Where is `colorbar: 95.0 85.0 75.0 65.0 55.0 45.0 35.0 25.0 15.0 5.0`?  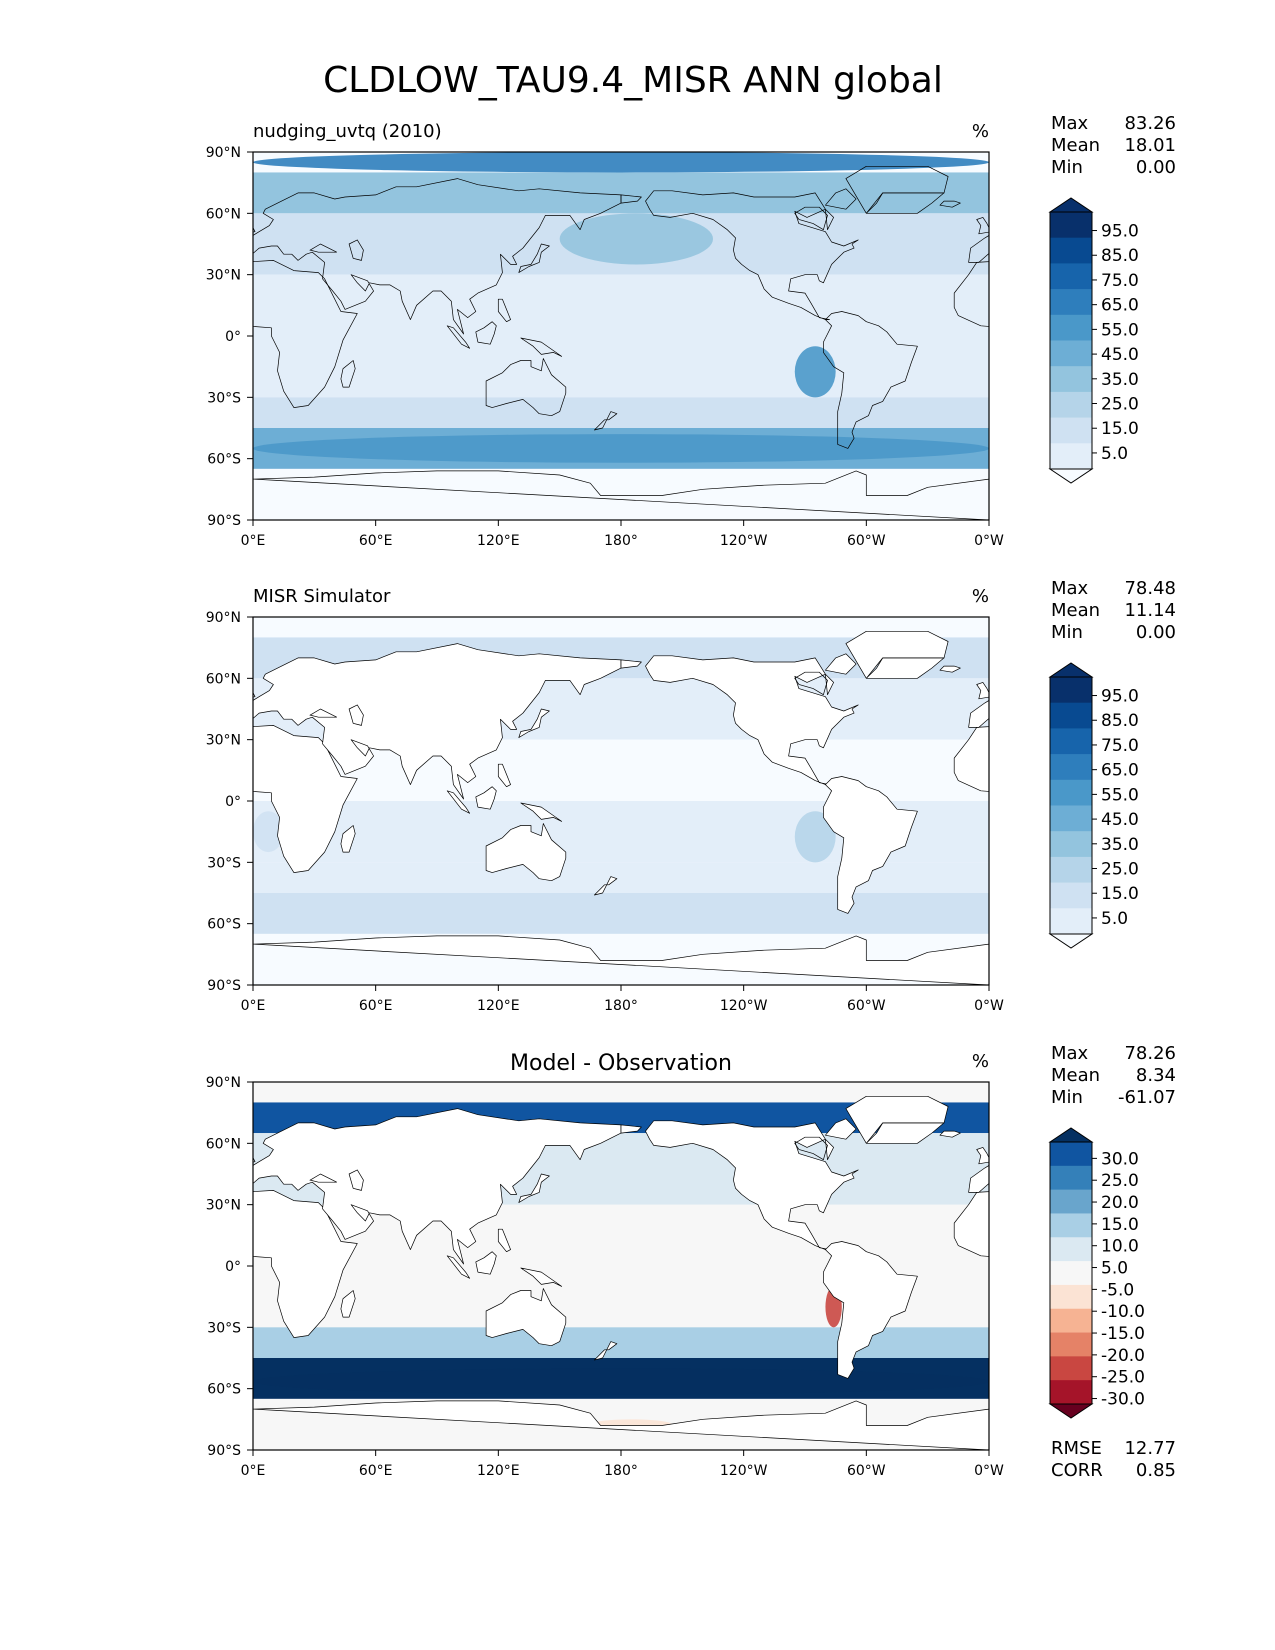
colorbar: 95.0 85.0 75.0 65.0 55.0 45.0 35.0 25.0 15.0 5.0 is located at coordinates (1093, 805).